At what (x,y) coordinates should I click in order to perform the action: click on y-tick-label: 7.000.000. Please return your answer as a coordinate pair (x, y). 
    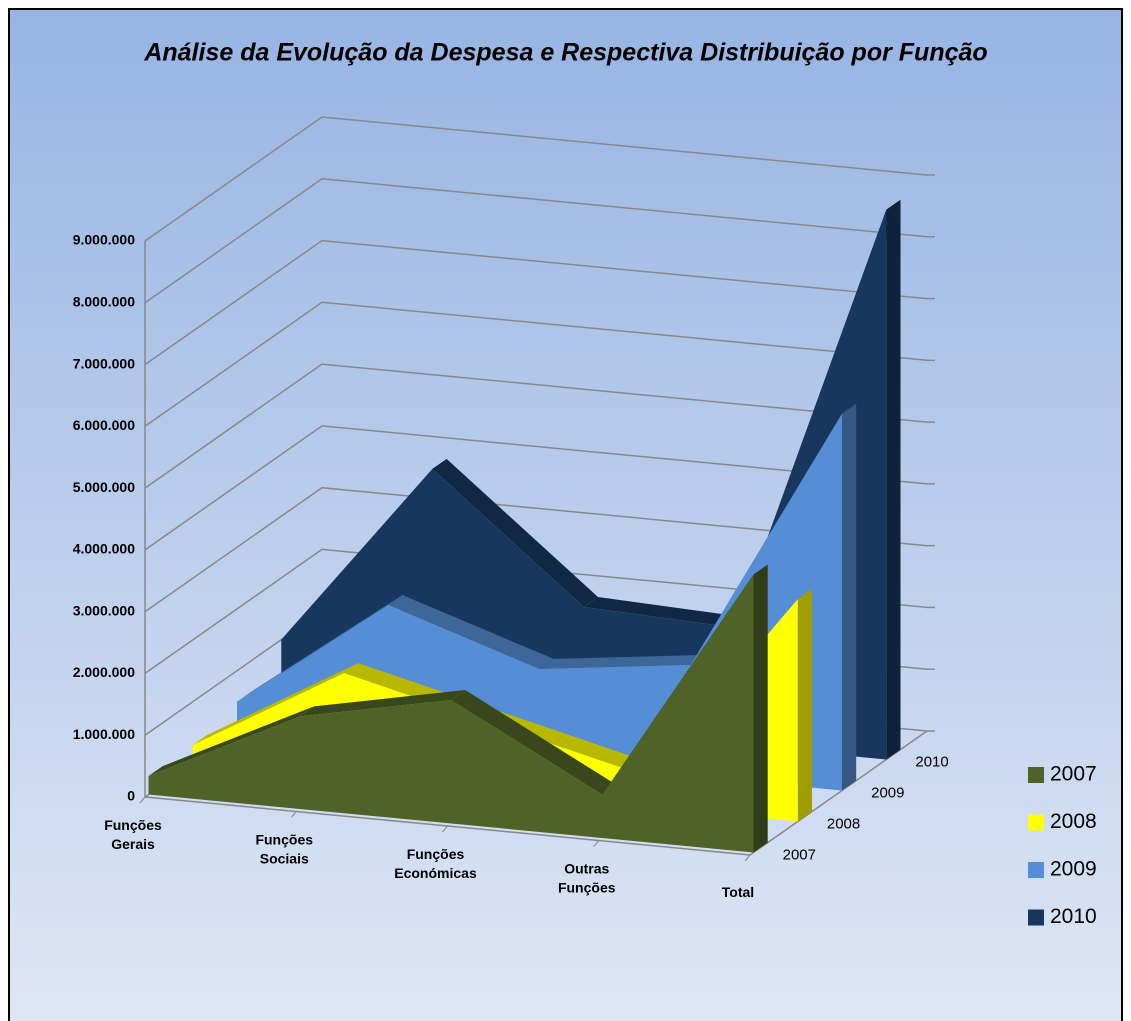
    Looking at the image, I should click on (104, 363).